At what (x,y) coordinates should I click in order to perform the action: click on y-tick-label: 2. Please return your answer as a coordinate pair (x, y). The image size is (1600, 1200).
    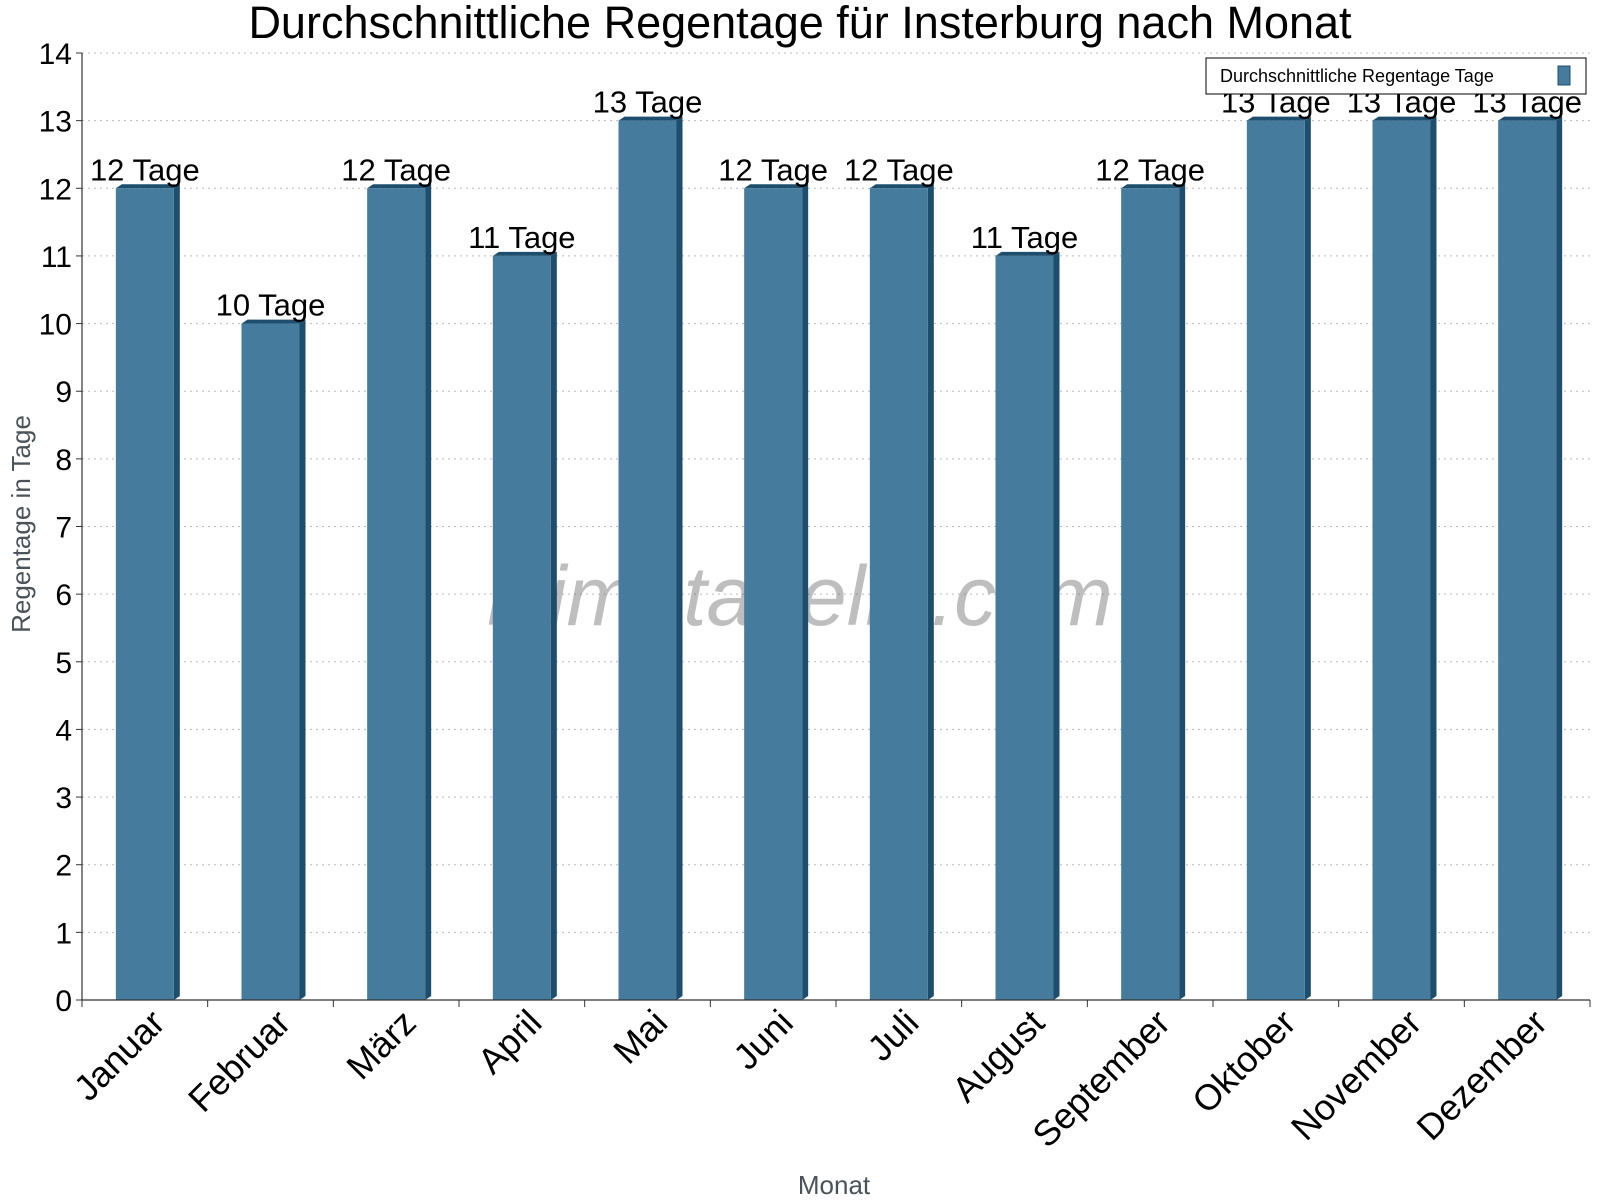
    Looking at the image, I should click on (63, 866).